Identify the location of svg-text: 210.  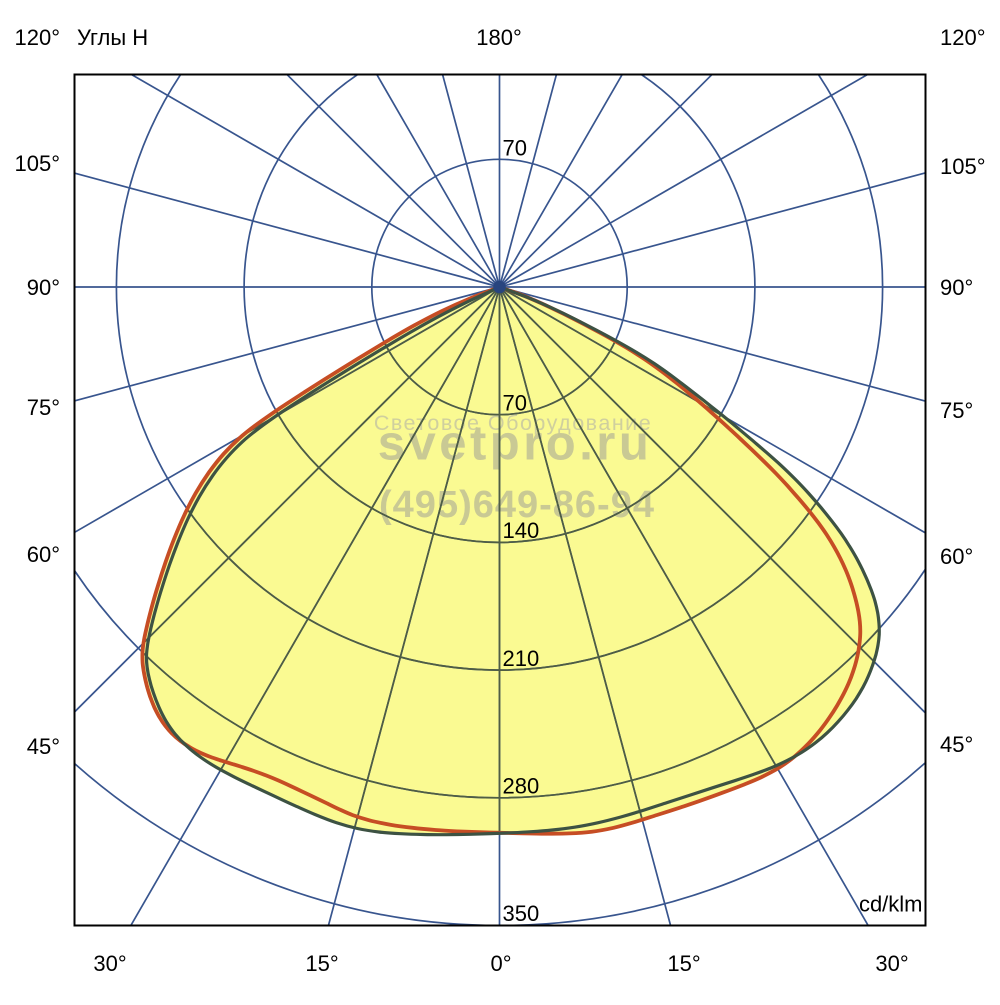
(521, 658).